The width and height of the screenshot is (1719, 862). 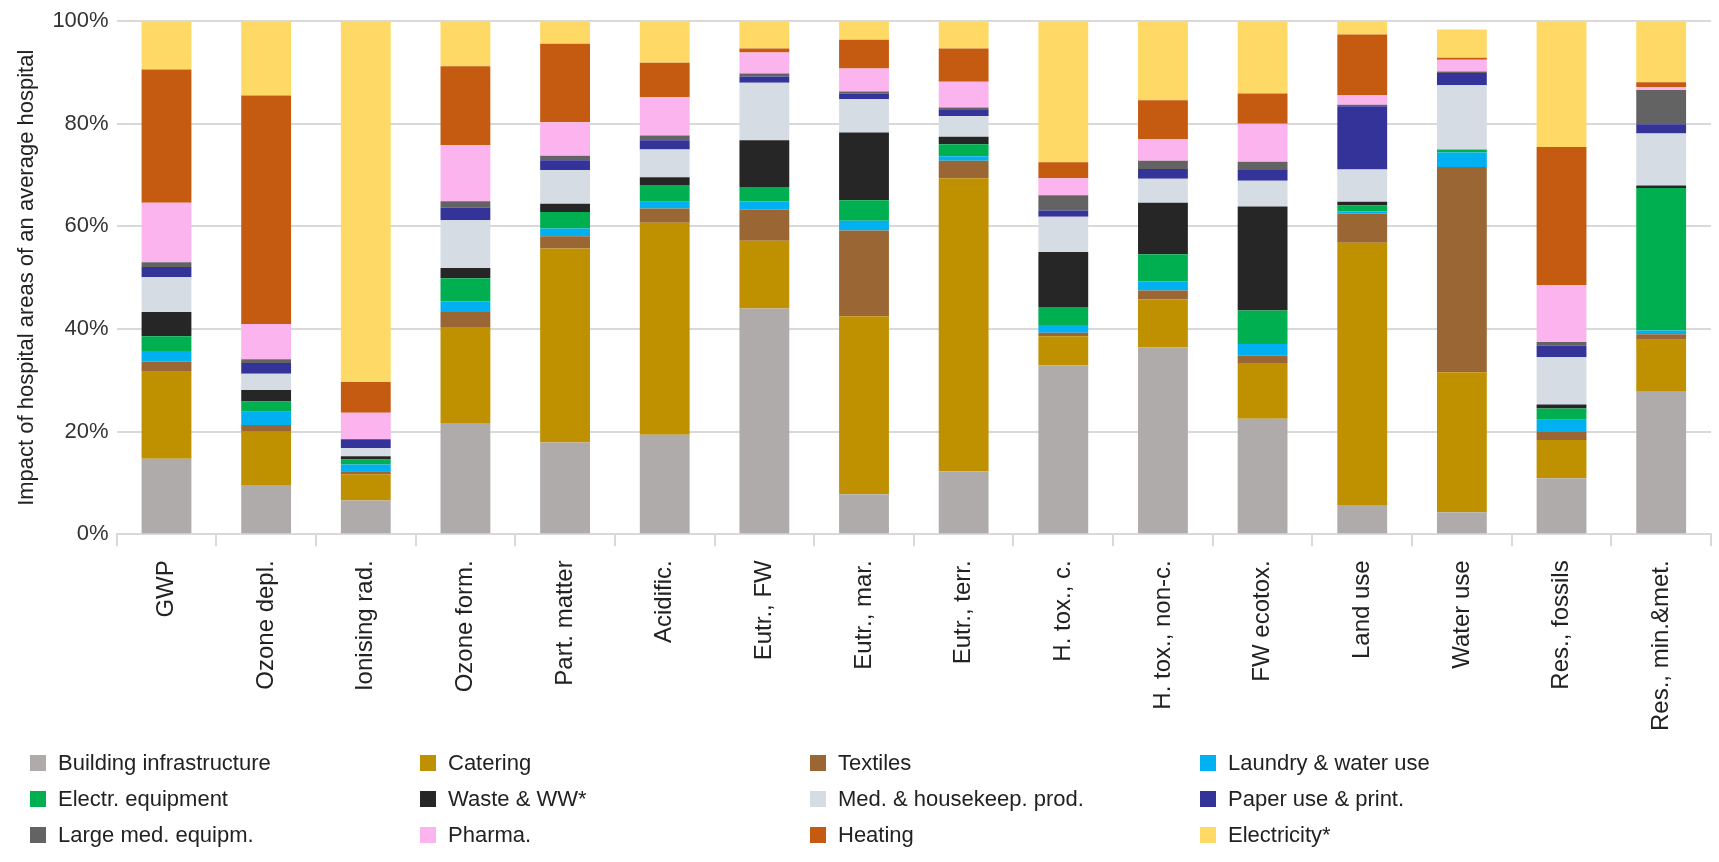 What do you see at coordinates (1560, 625) in the screenshot?
I see `x-tick-label: Res., fossils` at bounding box center [1560, 625].